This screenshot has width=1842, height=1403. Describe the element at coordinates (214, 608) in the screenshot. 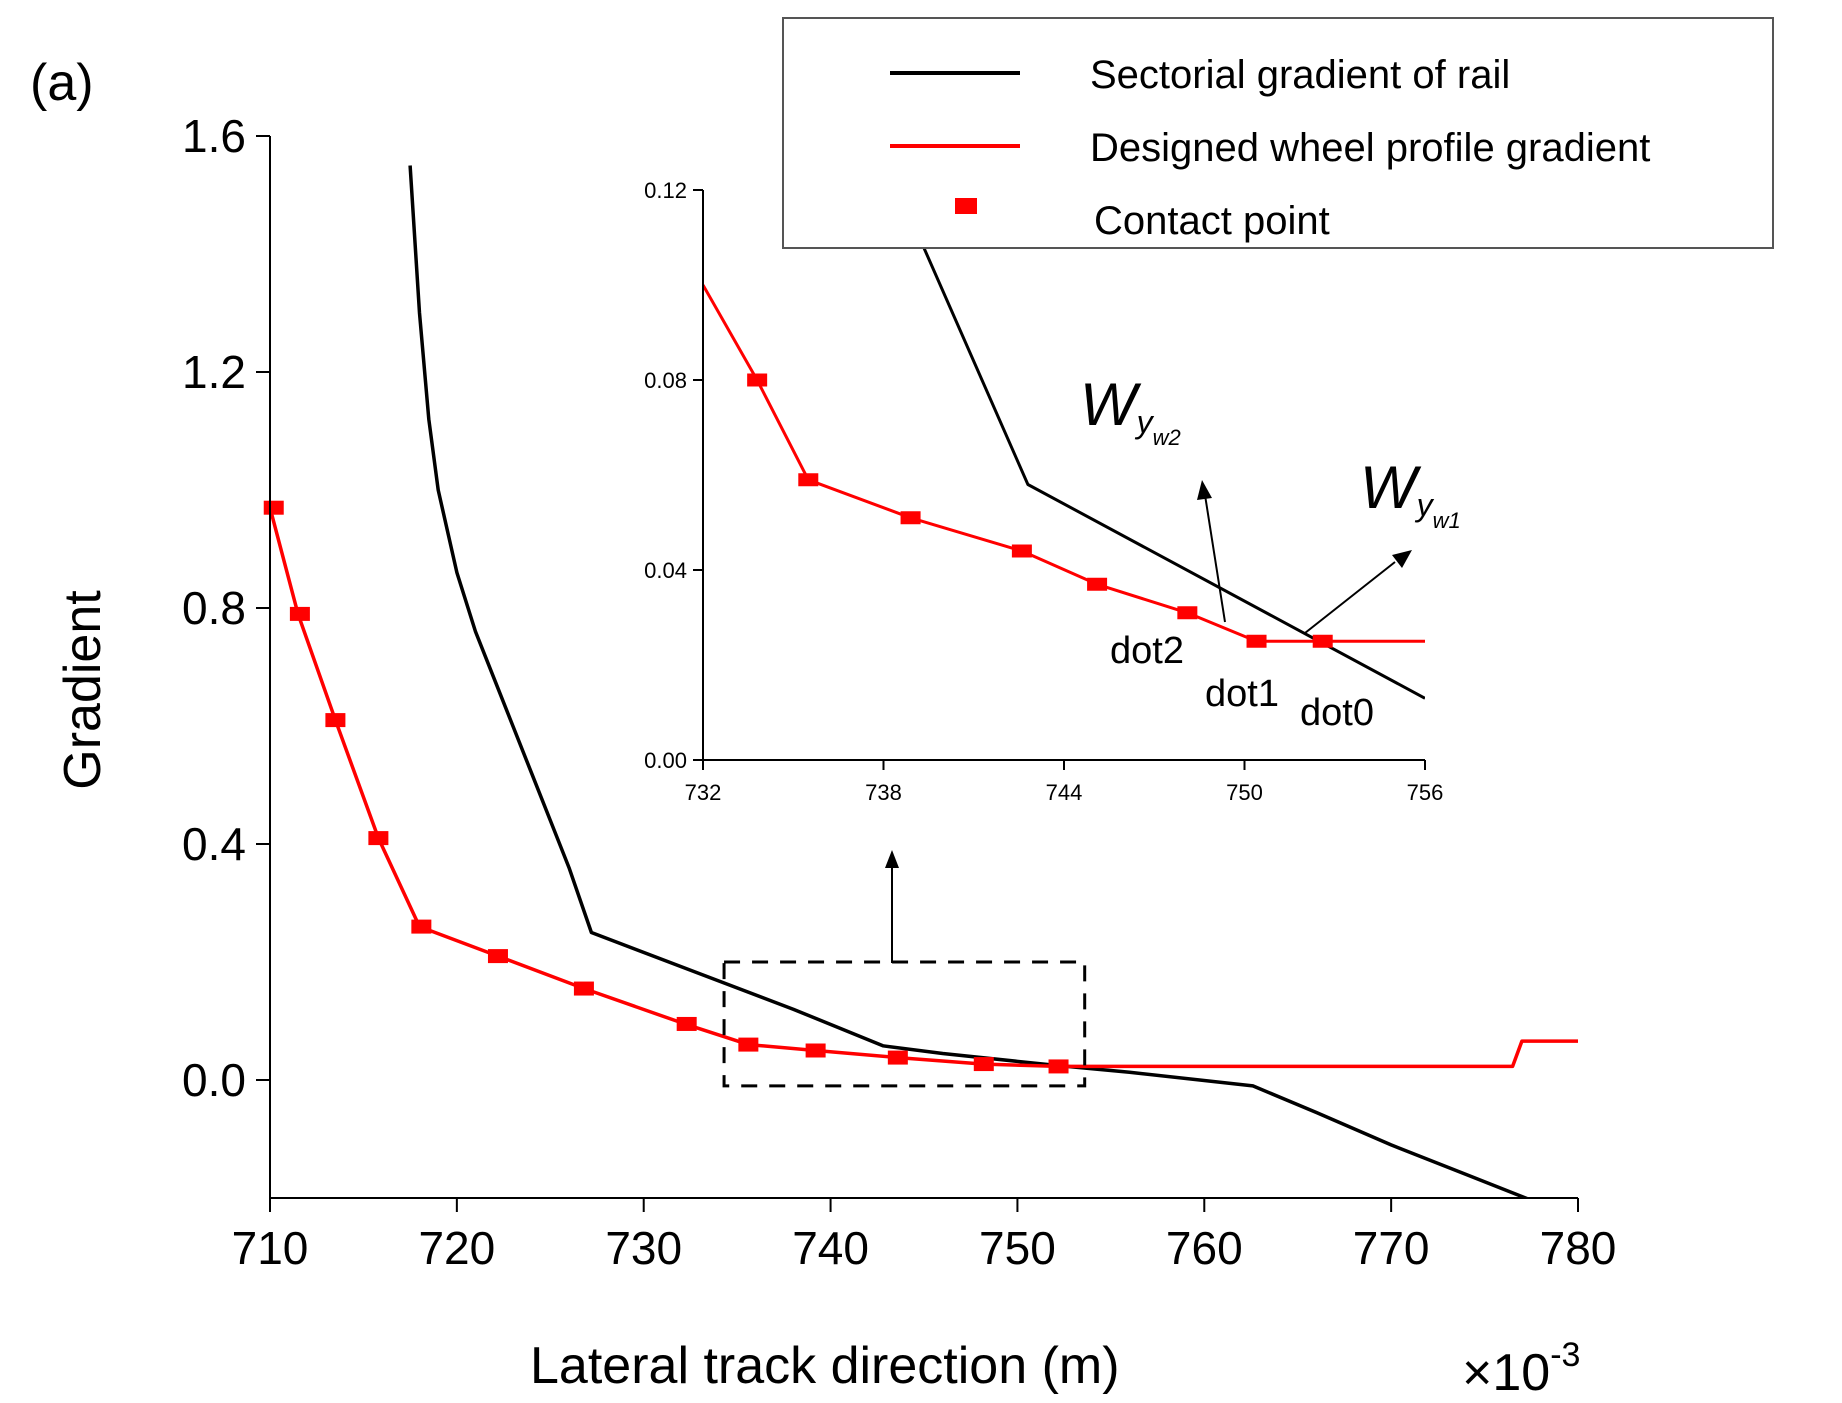

I see `main-ytick-label-0.8: 0.8` at that location.